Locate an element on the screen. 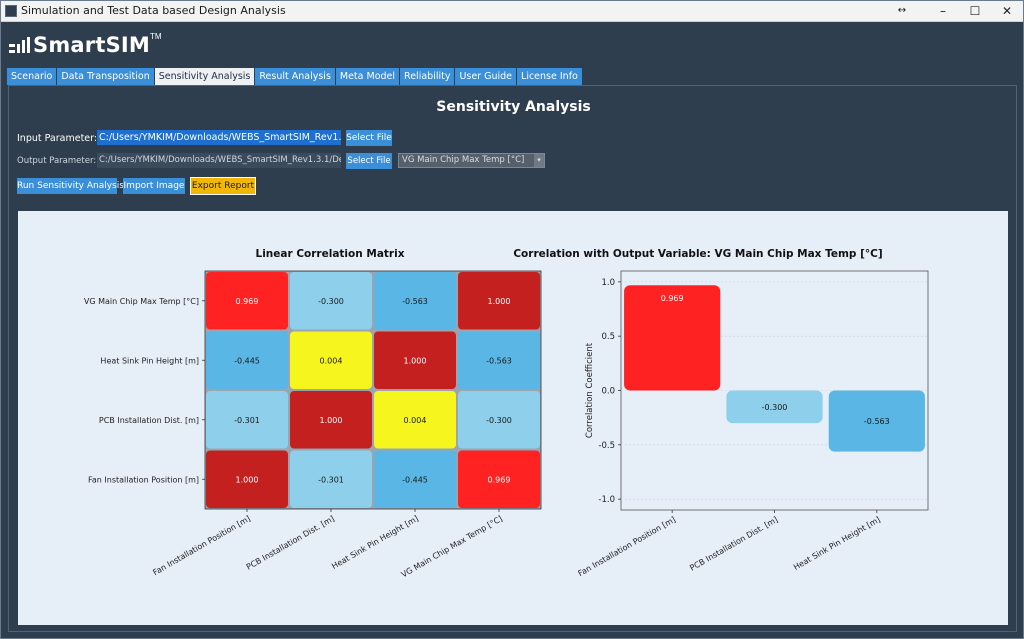 This screenshot has width=1024, height=639. export-report-button: Export Report is located at coordinates (223, 186).